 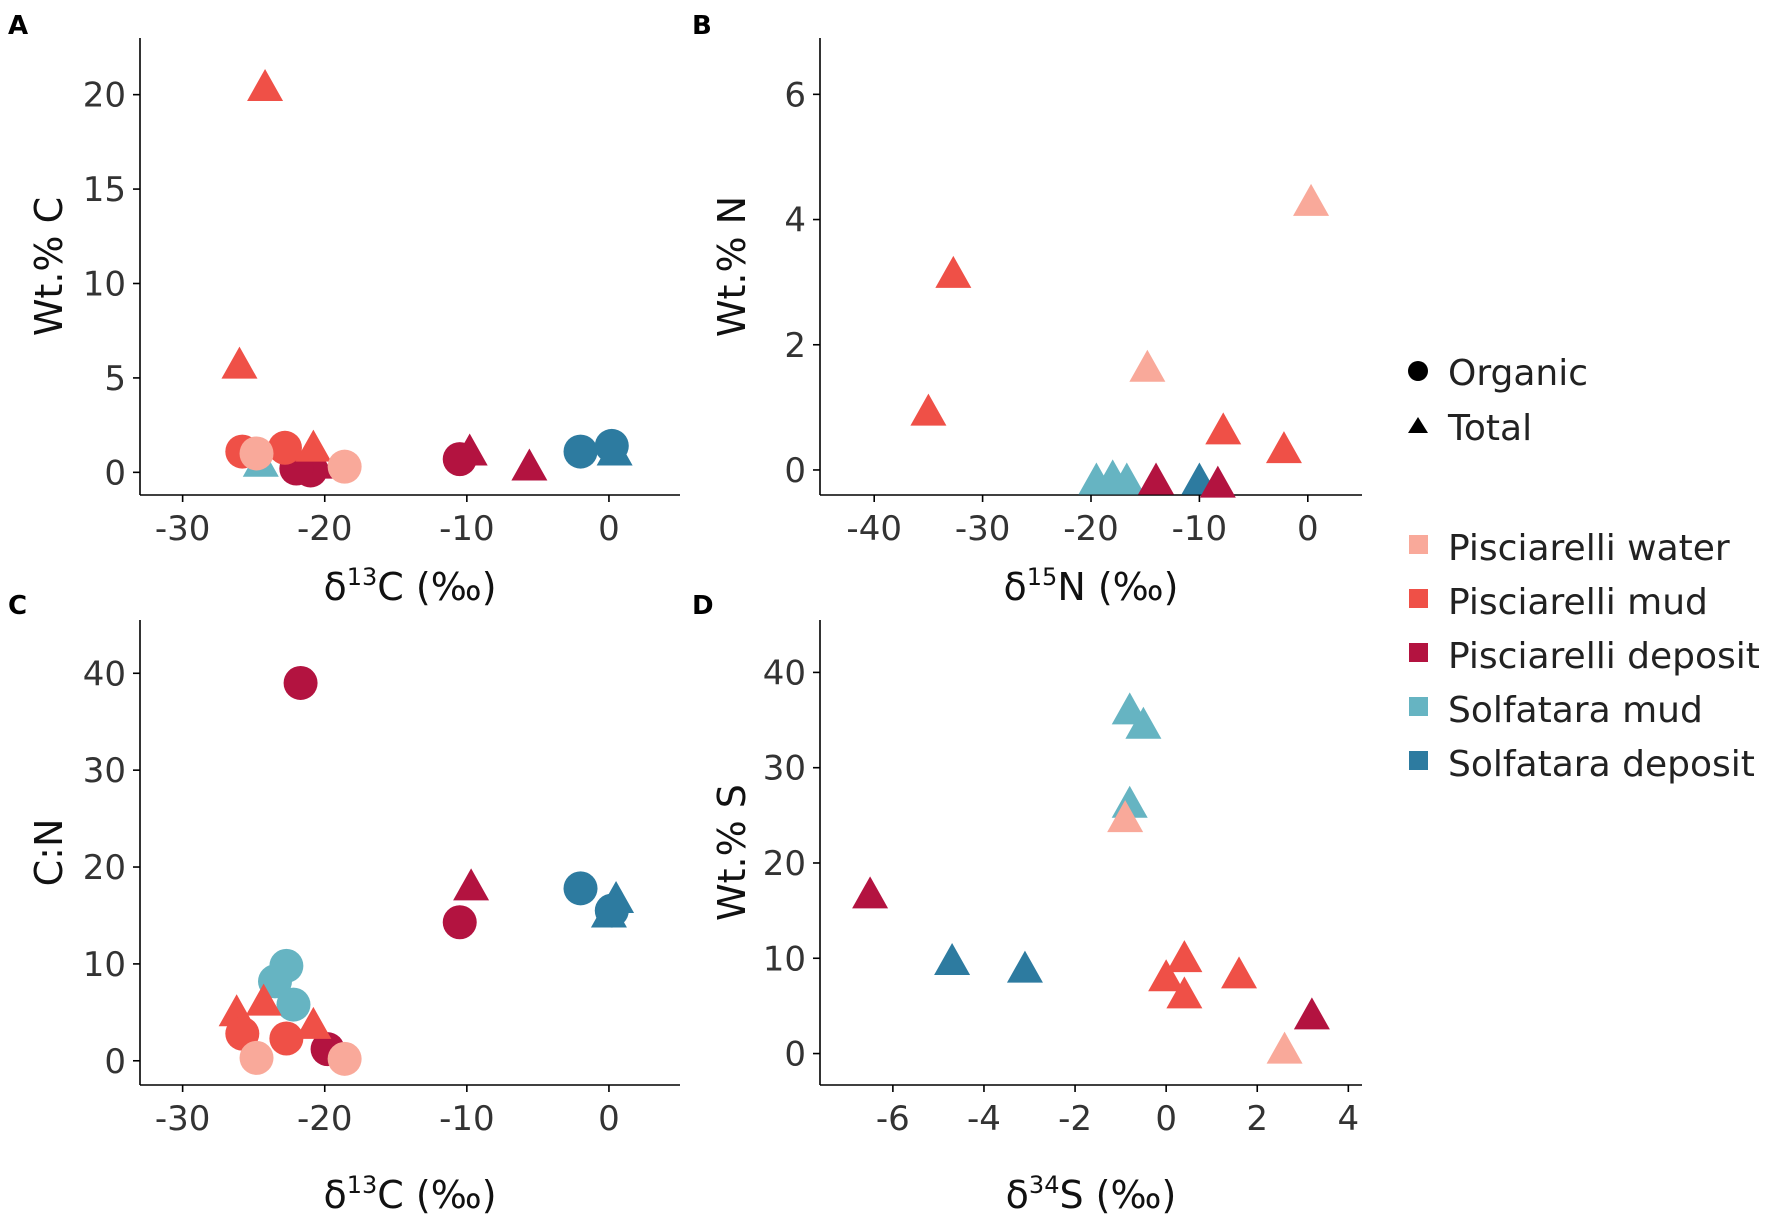 What do you see at coordinates (49, 853) in the screenshot?
I see `y-axis-title-c: C:N` at bounding box center [49, 853].